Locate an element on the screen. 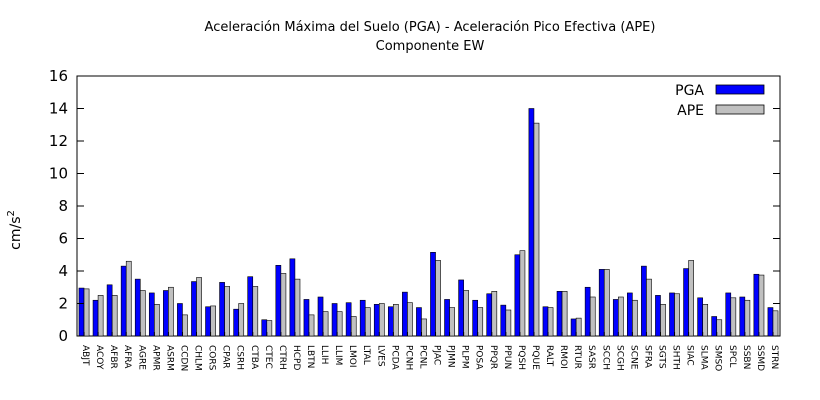 The width and height of the screenshot is (820, 400). bar-pga-smso is located at coordinates (714, 326).